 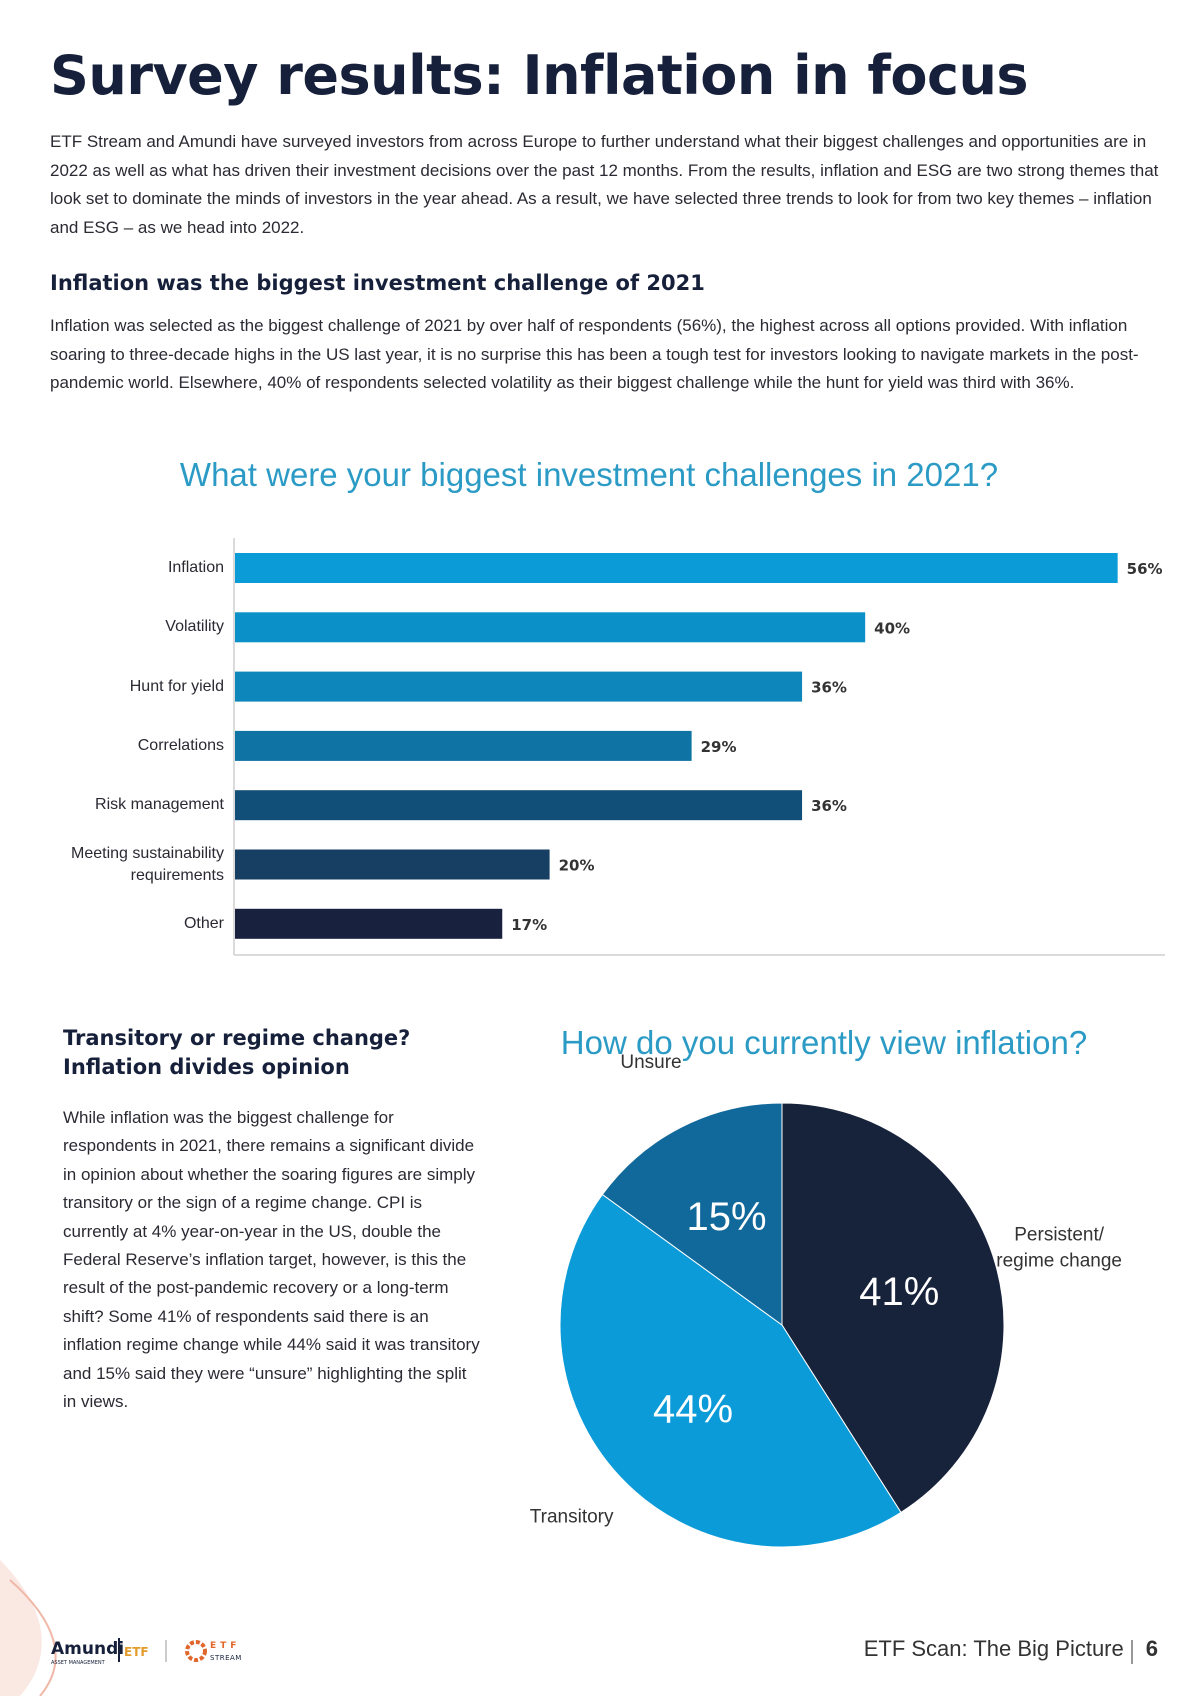 What do you see at coordinates (203, 923) in the screenshot?
I see `bar-category-label: Other` at bounding box center [203, 923].